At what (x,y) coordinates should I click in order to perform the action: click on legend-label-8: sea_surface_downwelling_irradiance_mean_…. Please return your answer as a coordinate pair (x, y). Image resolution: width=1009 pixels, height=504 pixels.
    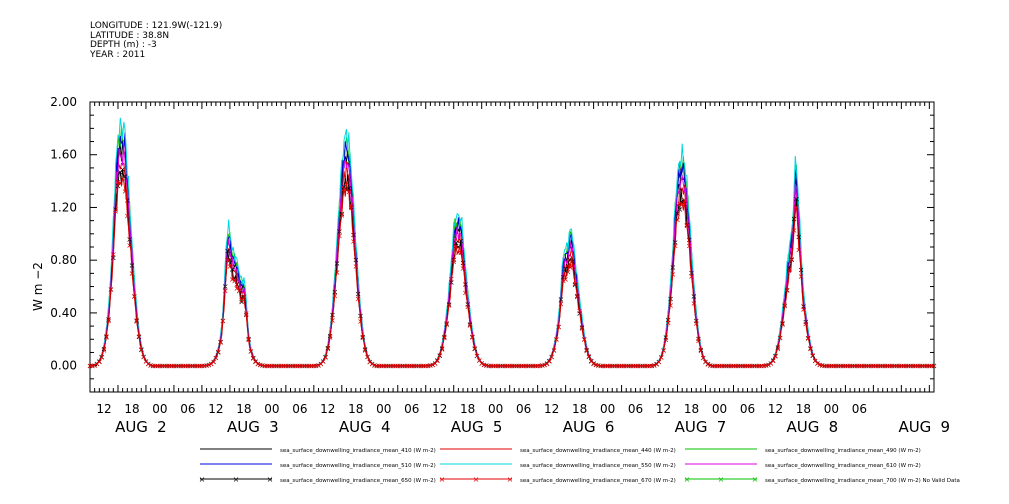
    Looking at the image, I should click on (862, 481).